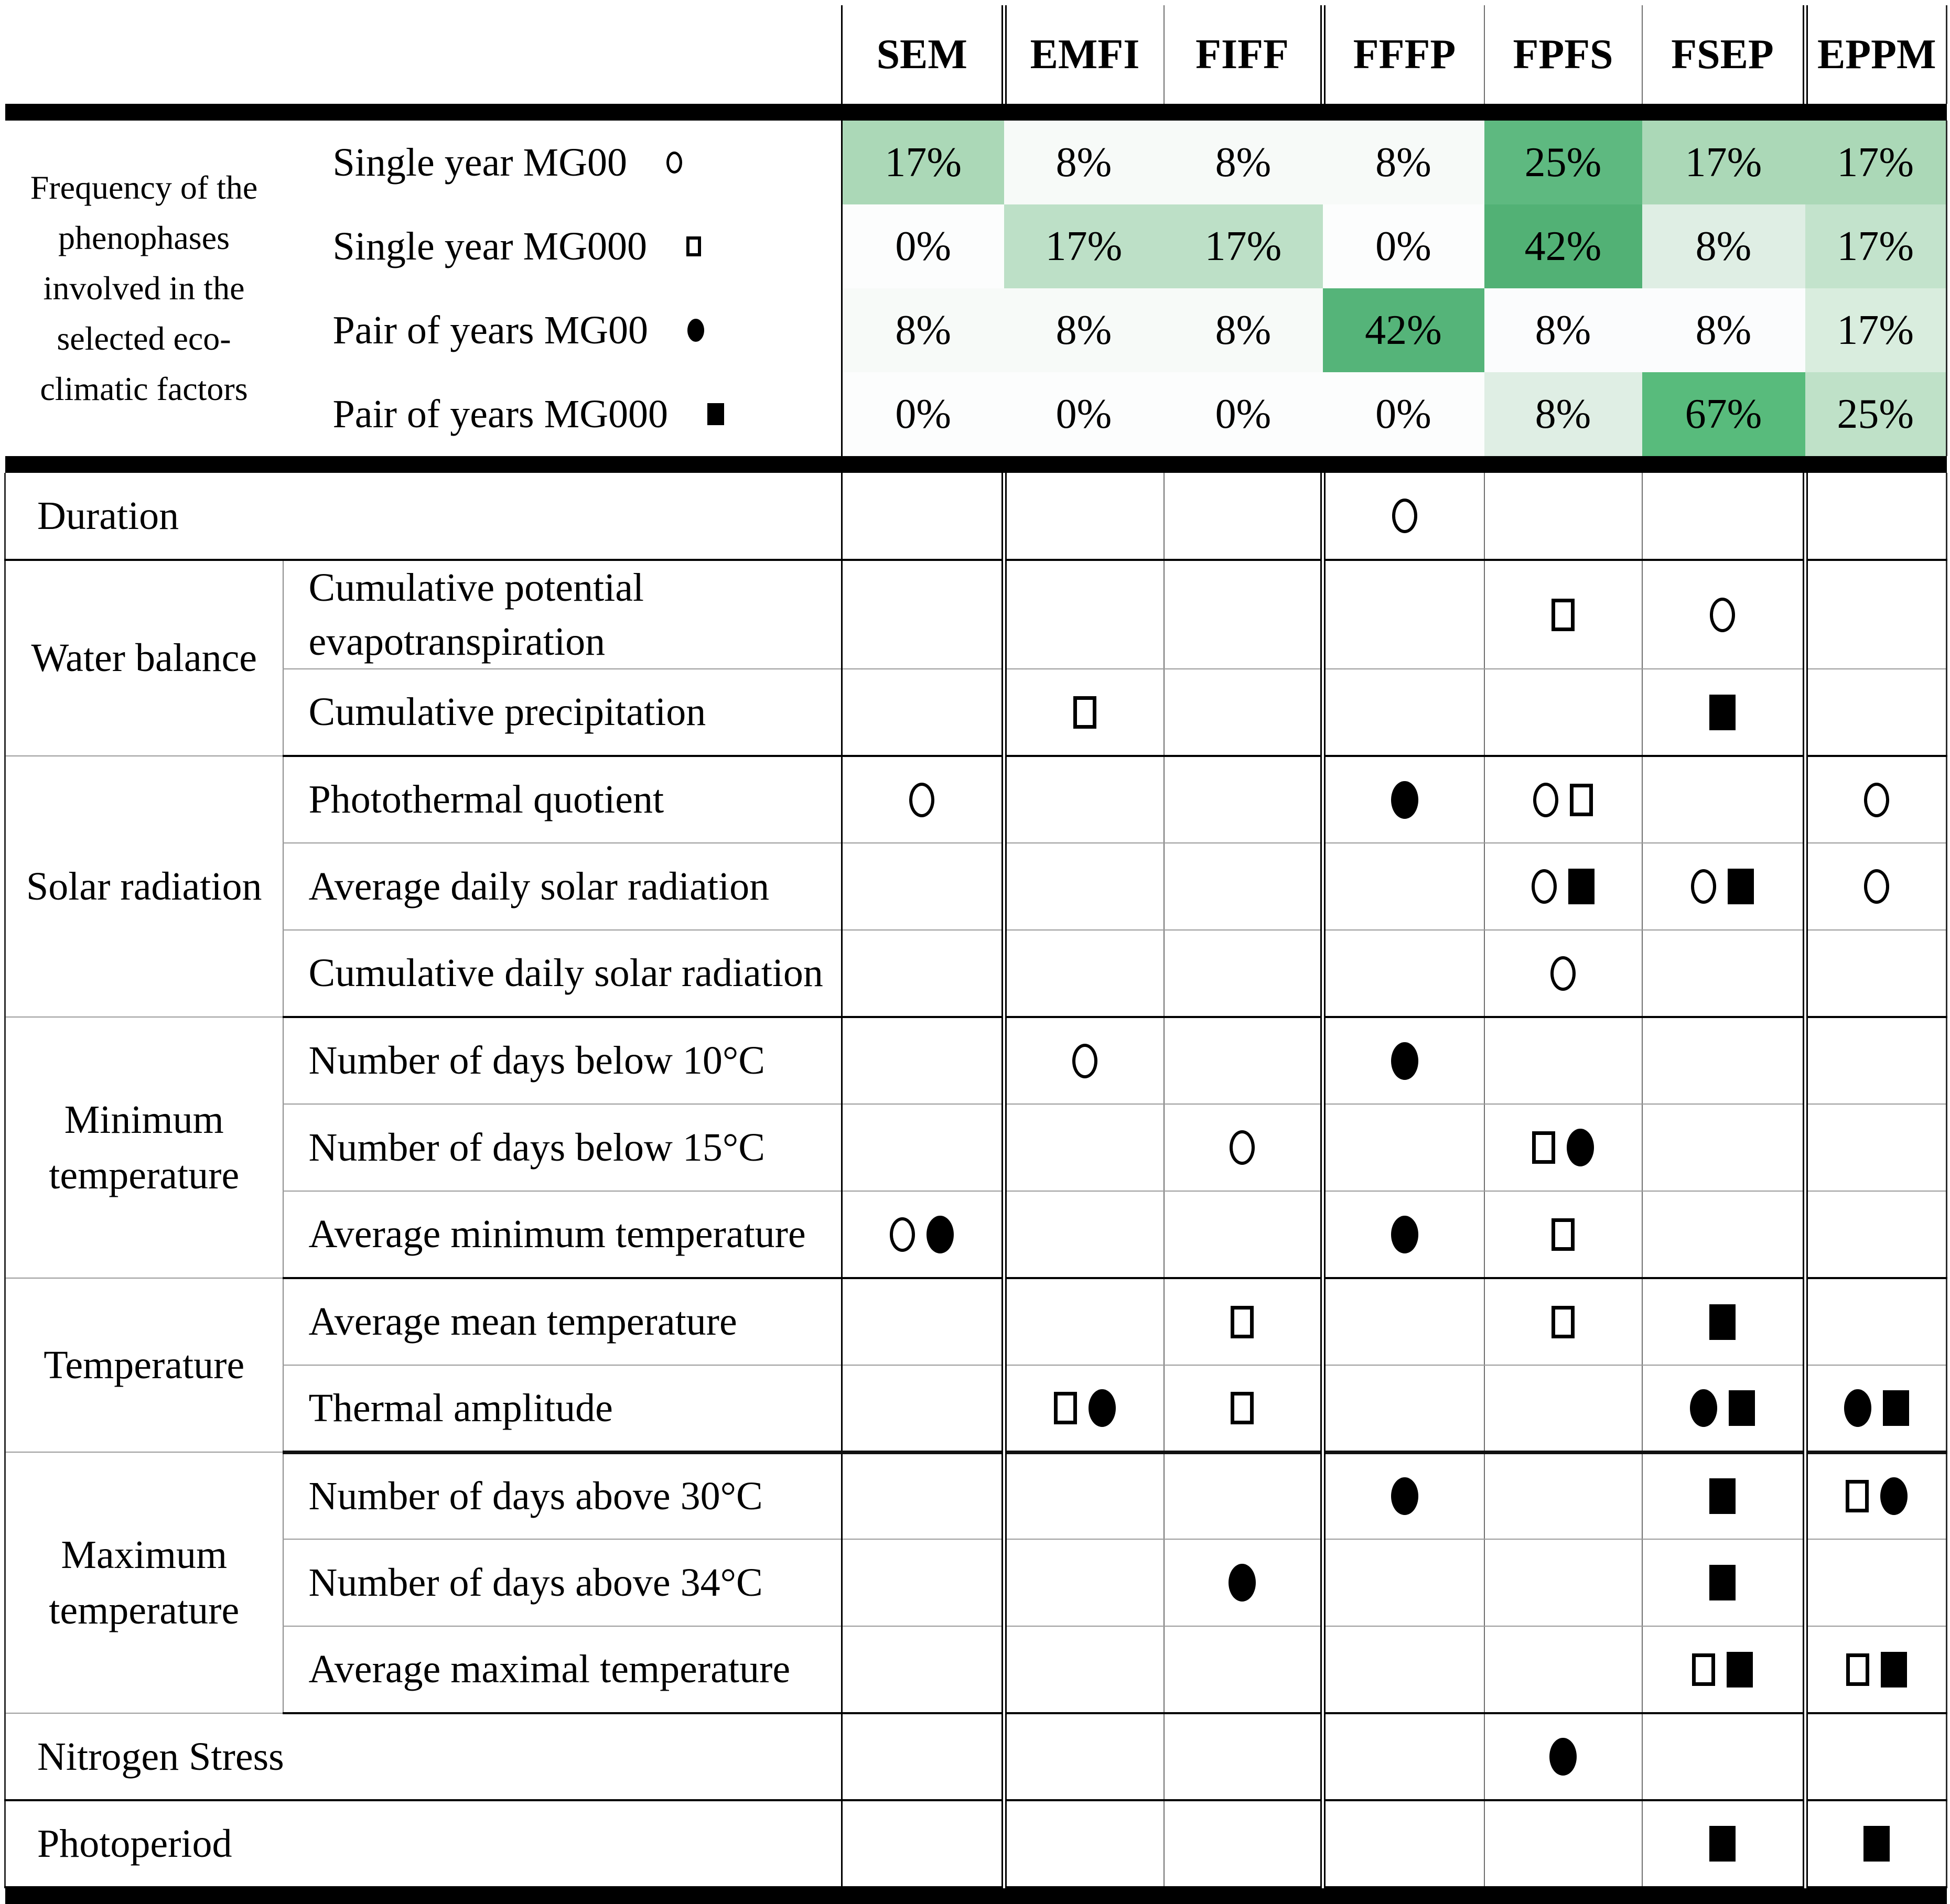 This screenshot has height=1904, width=1950. Describe the element at coordinates (479, 162) in the screenshot. I see `legend-label: Single year MG00` at that location.